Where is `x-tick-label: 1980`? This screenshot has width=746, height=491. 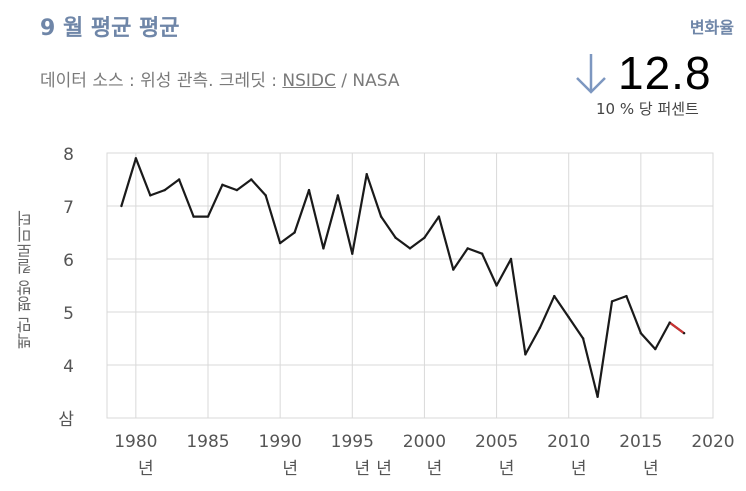 x-tick-label: 1980 is located at coordinates (135, 442).